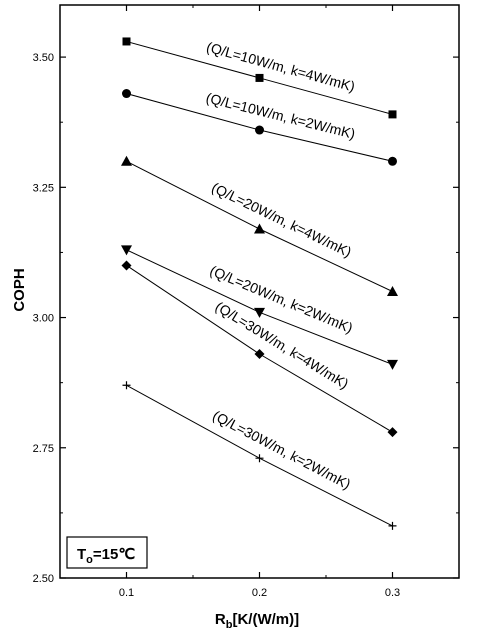 This screenshot has width=491, height=635. What do you see at coordinates (19, 289) in the screenshot?
I see `y-axis-title: COPH` at bounding box center [19, 289].